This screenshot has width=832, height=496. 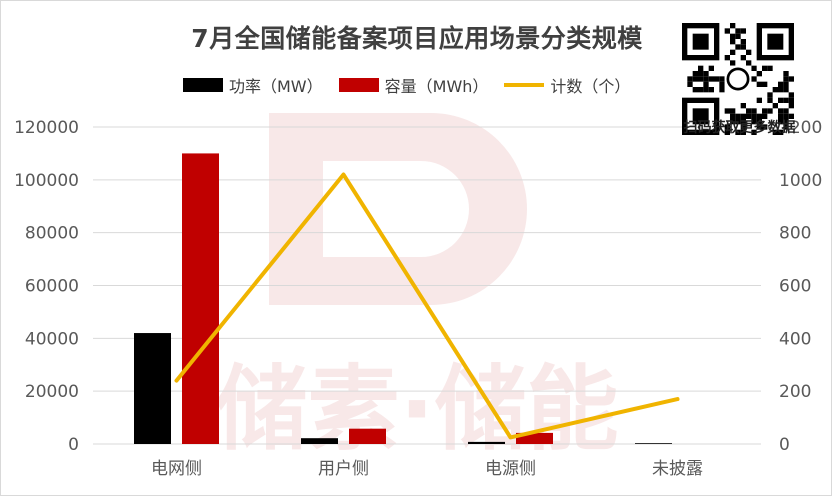 I want to click on legend-label-capacity: 容量（MWh）, so click(x=436, y=86).